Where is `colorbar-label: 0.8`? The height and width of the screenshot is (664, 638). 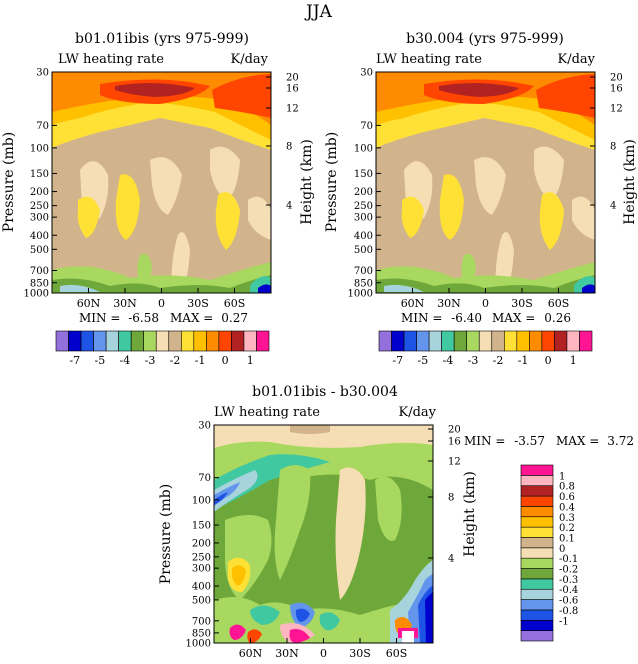 colorbar-label: 0.8 is located at coordinates (567, 487).